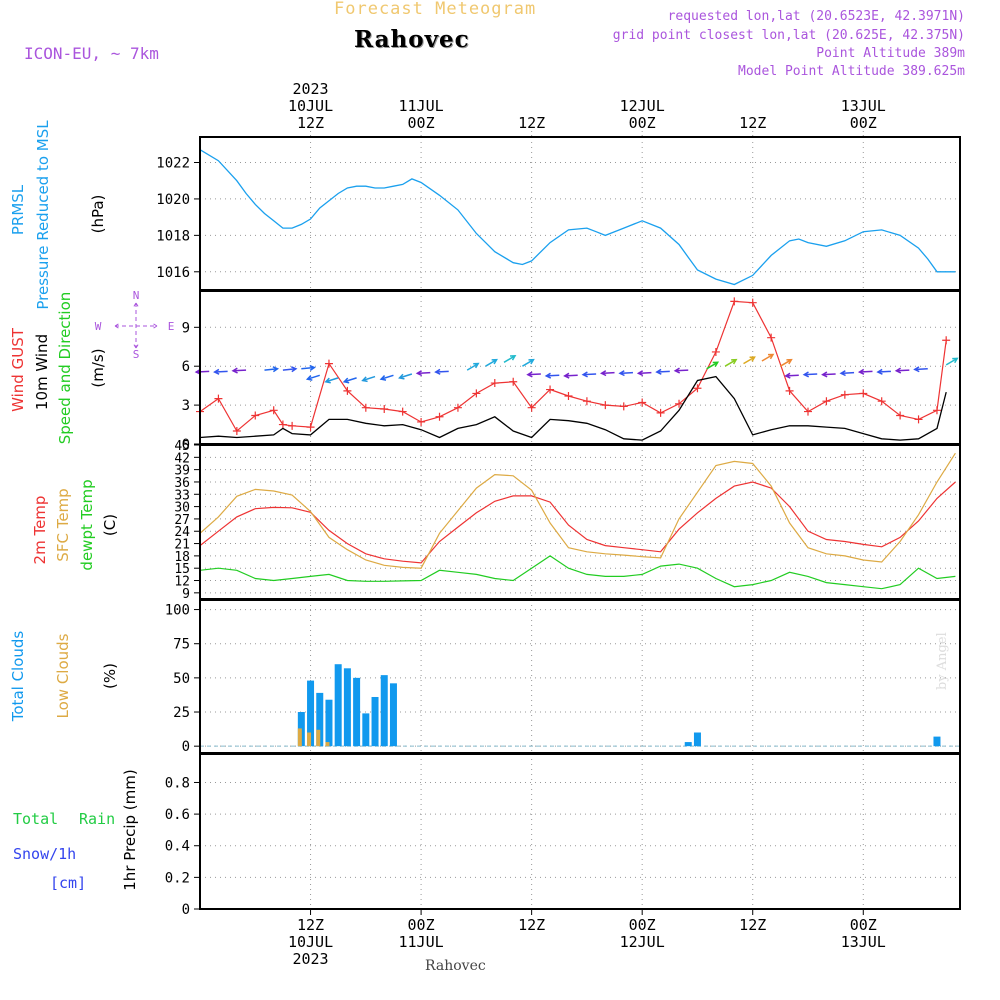 This screenshot has height=1000, width=1000. Describe the element at coordinates (421, 942) in the screenshot. I see `bottom-time-label: 11JUL` at that location.